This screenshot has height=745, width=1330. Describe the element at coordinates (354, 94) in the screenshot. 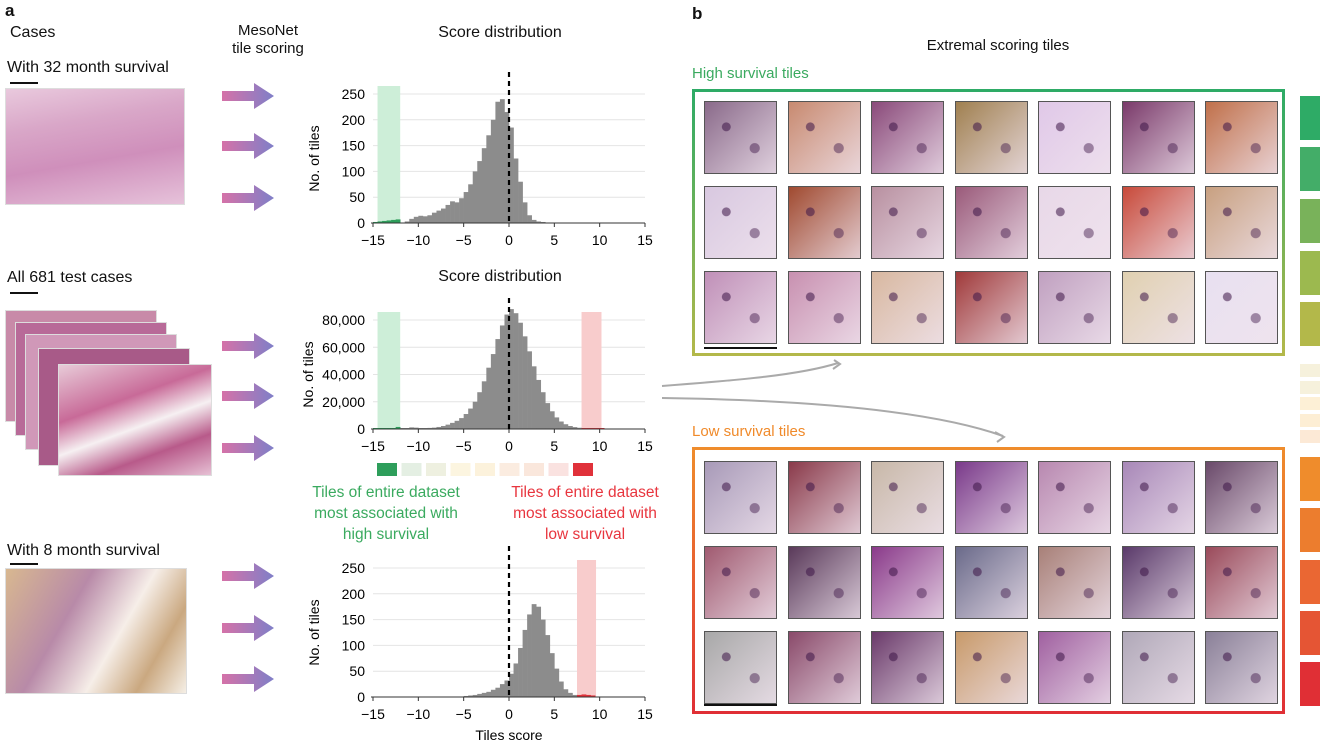

I see `y-tick-label: 250` at that location.